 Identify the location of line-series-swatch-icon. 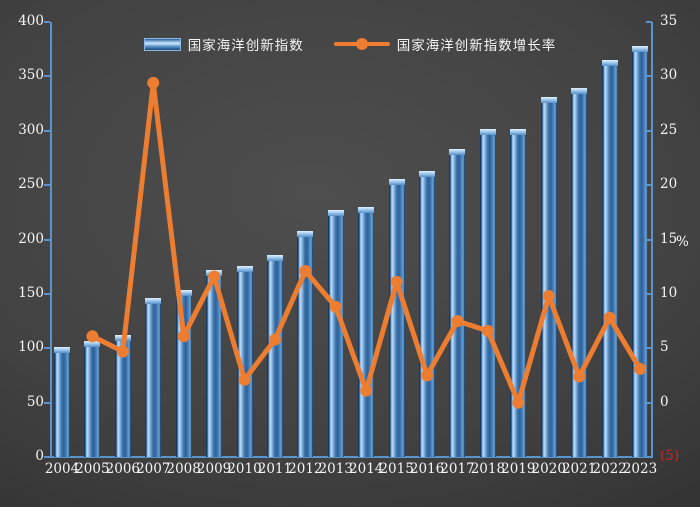
(361, 44).